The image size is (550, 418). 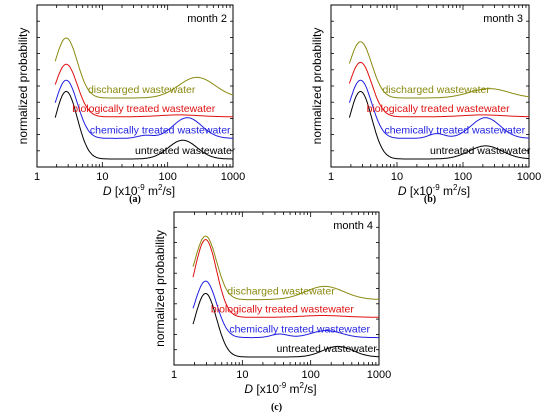 I want to click on panel-caption: (b), so click(x=430, y=199).